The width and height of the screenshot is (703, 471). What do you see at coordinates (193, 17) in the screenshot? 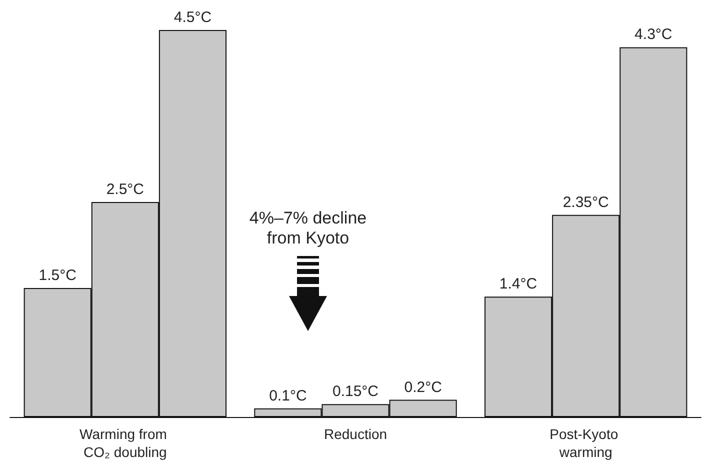
I see `data-label: 4.5°C` at bounding box center [193, 17].